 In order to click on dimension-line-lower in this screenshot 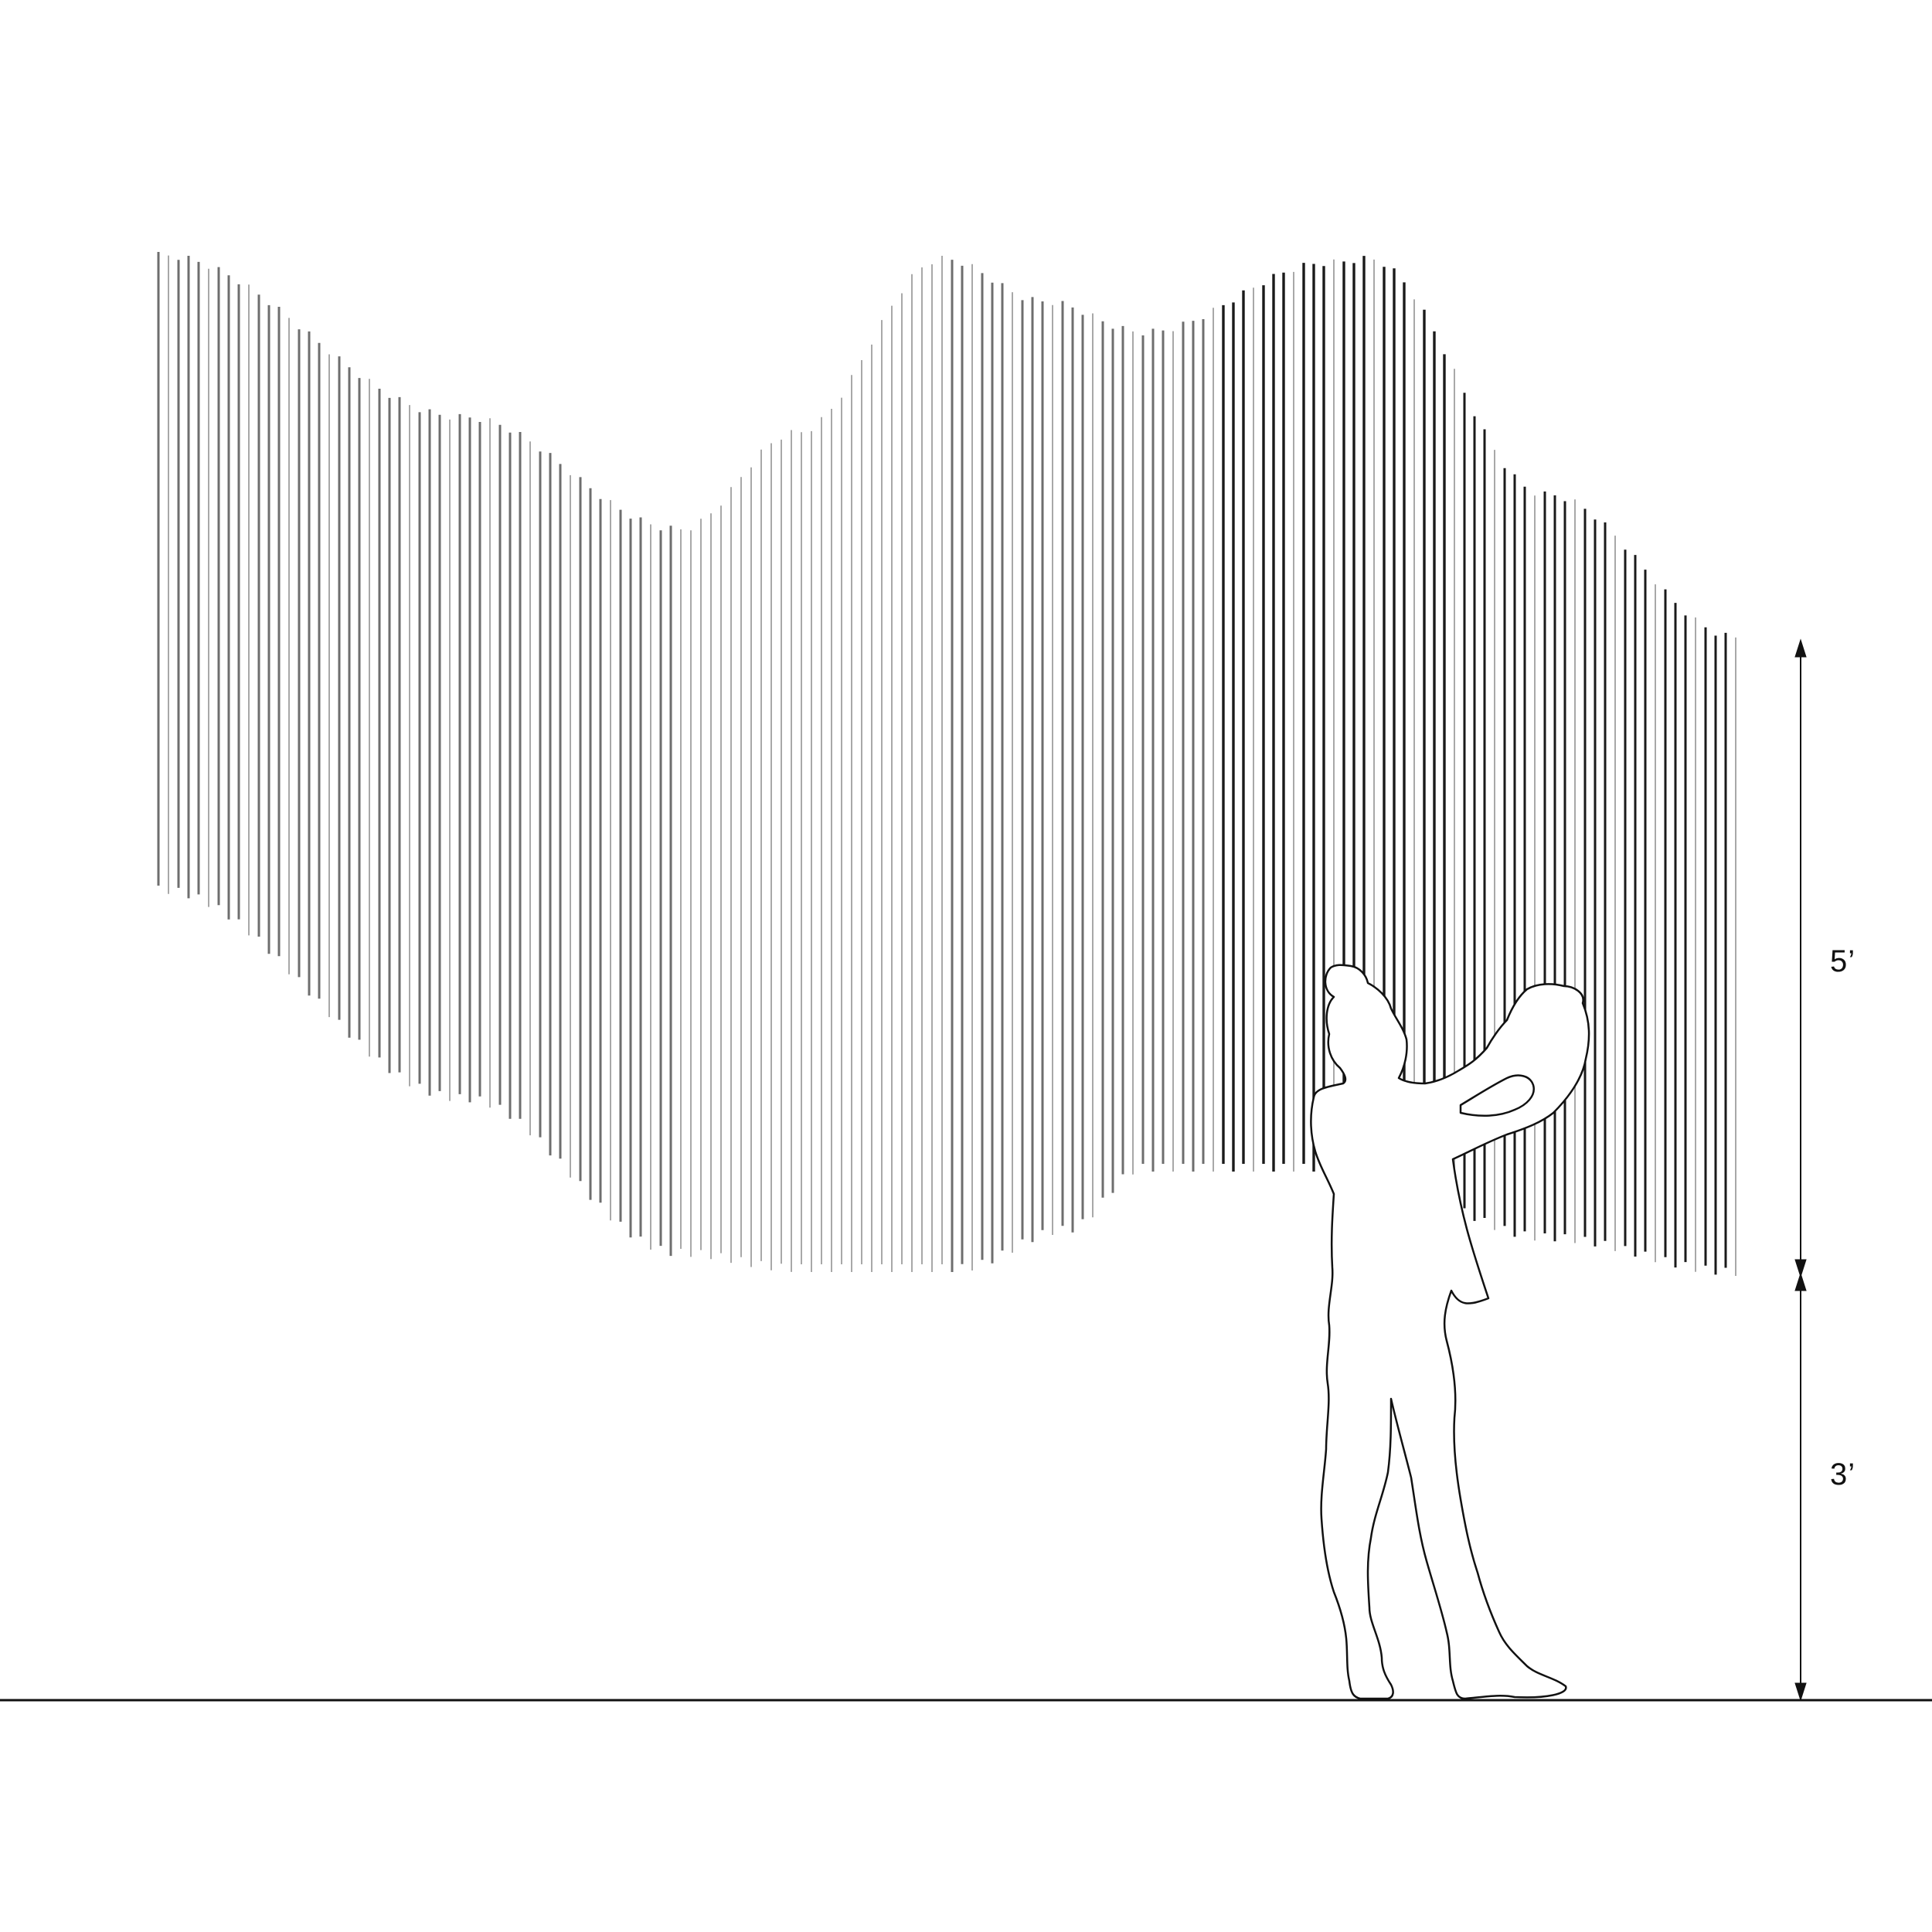, I will do `click(1800, 1487)`.